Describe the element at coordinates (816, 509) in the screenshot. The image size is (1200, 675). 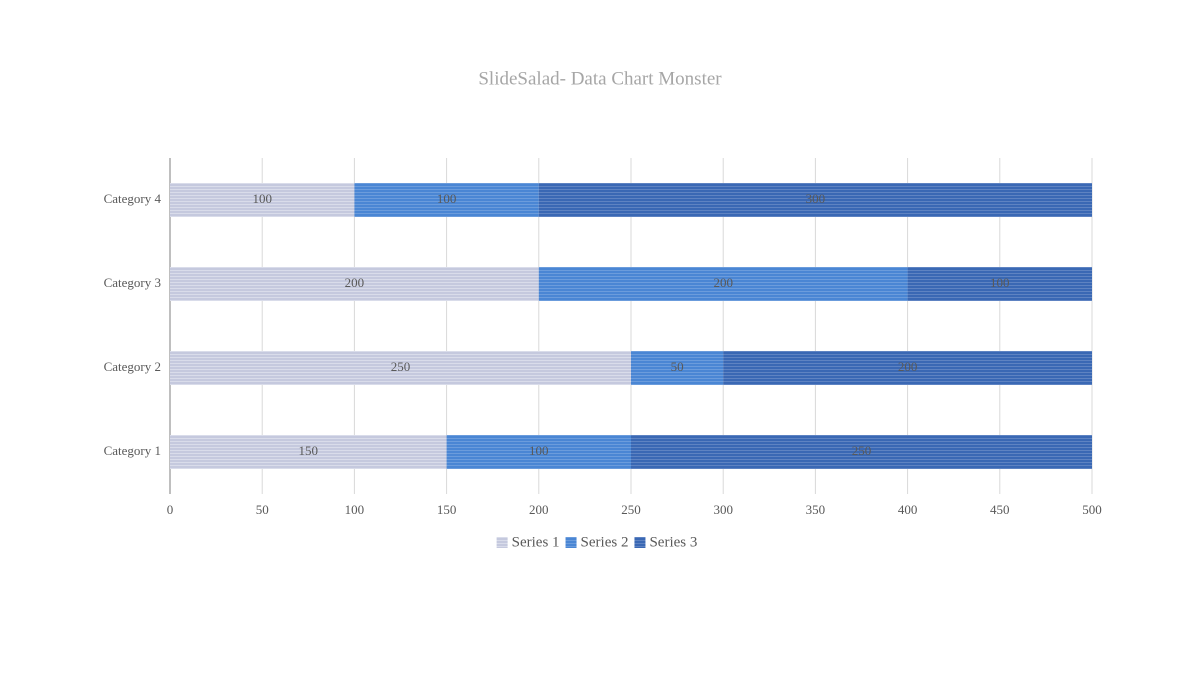
I see `x-tick-label: 350` at that location.